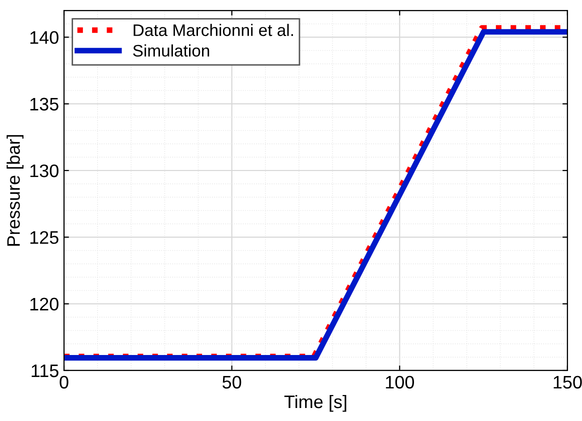  I want to click on y-tick-label: 140, so click(44, 37).